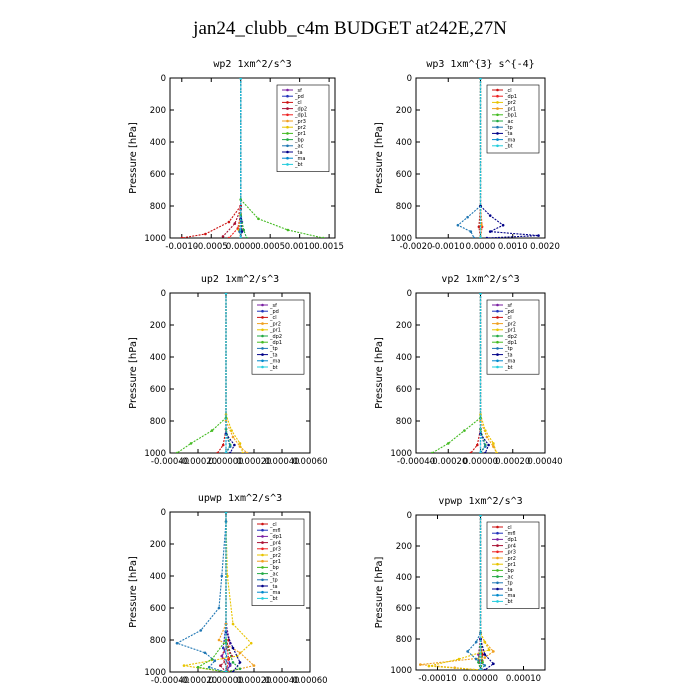 This screenshot has width=700, height=700. Describe the element at coordinates (510, 337) in the screenshot. I see `legend-entry: _dp2` at that location.